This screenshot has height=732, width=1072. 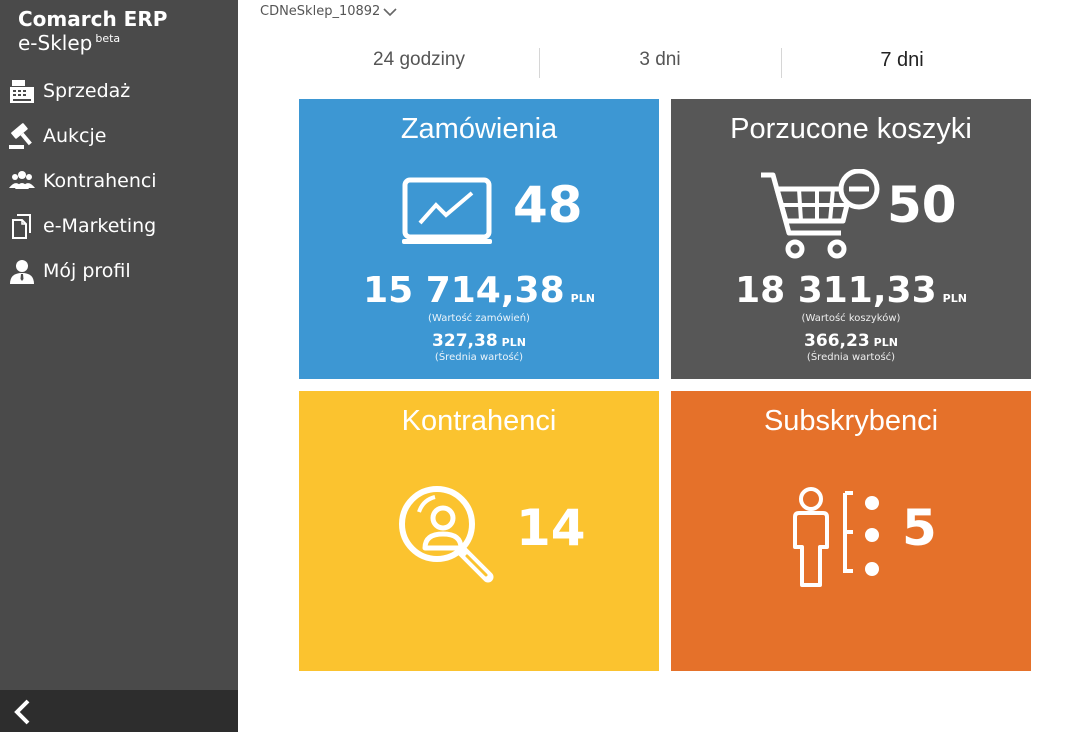 I want to click on carts-avg-row: 366,23 PLN, so click(x=851, y=342).